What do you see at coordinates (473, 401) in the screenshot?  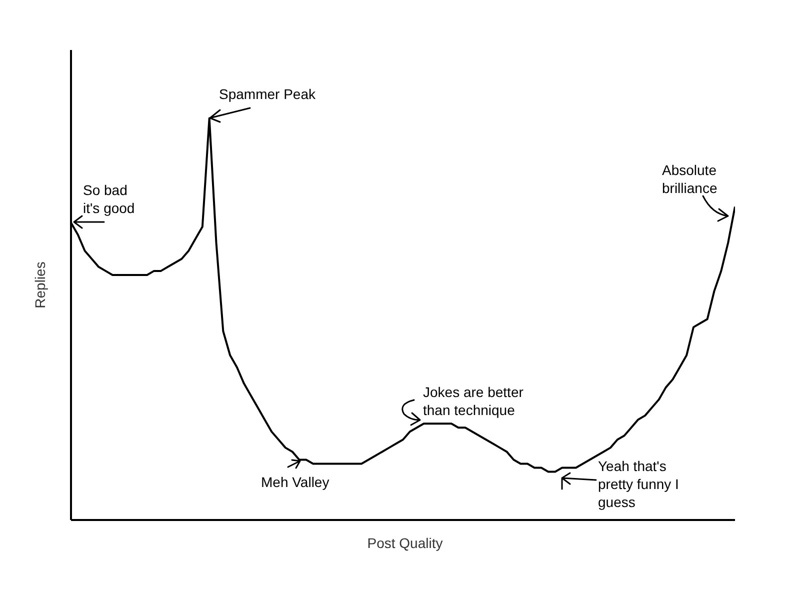 I see `annotation: Jokes are better than technique` at bounding box center [473, 401].